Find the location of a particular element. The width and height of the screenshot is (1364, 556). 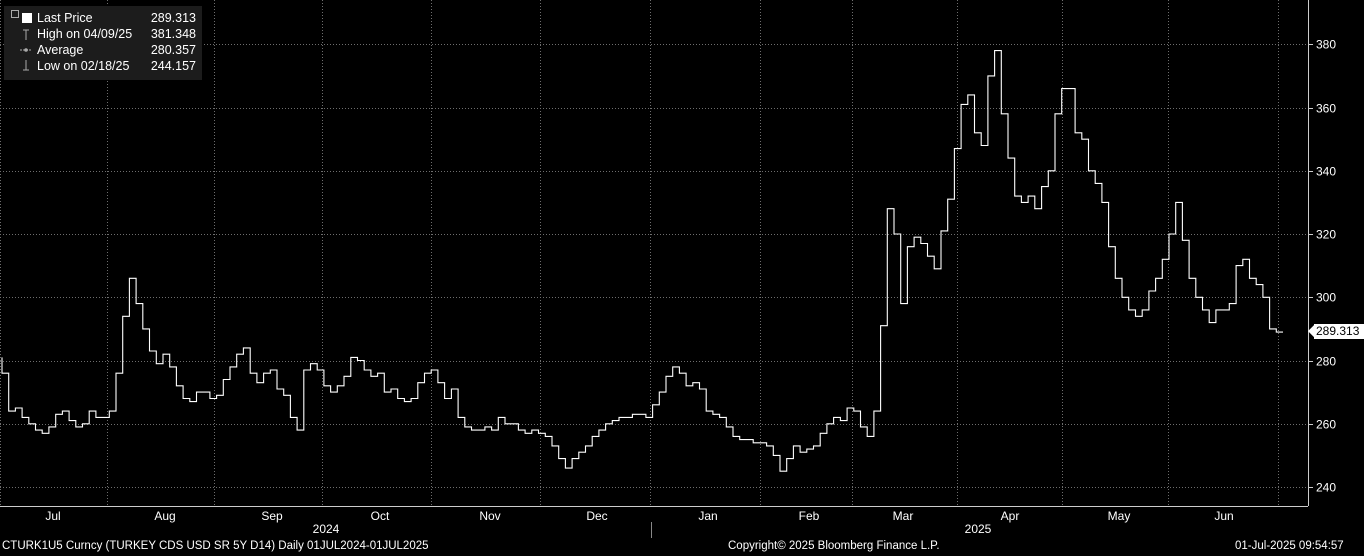

x-tick-label: Jul is located at coordinates (52, 516).